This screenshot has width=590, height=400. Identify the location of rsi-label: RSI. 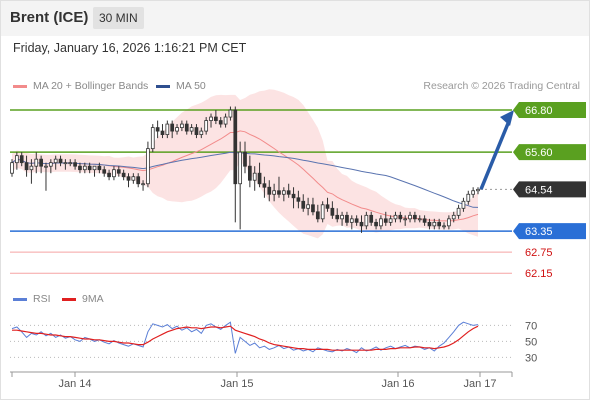
(42, 299).